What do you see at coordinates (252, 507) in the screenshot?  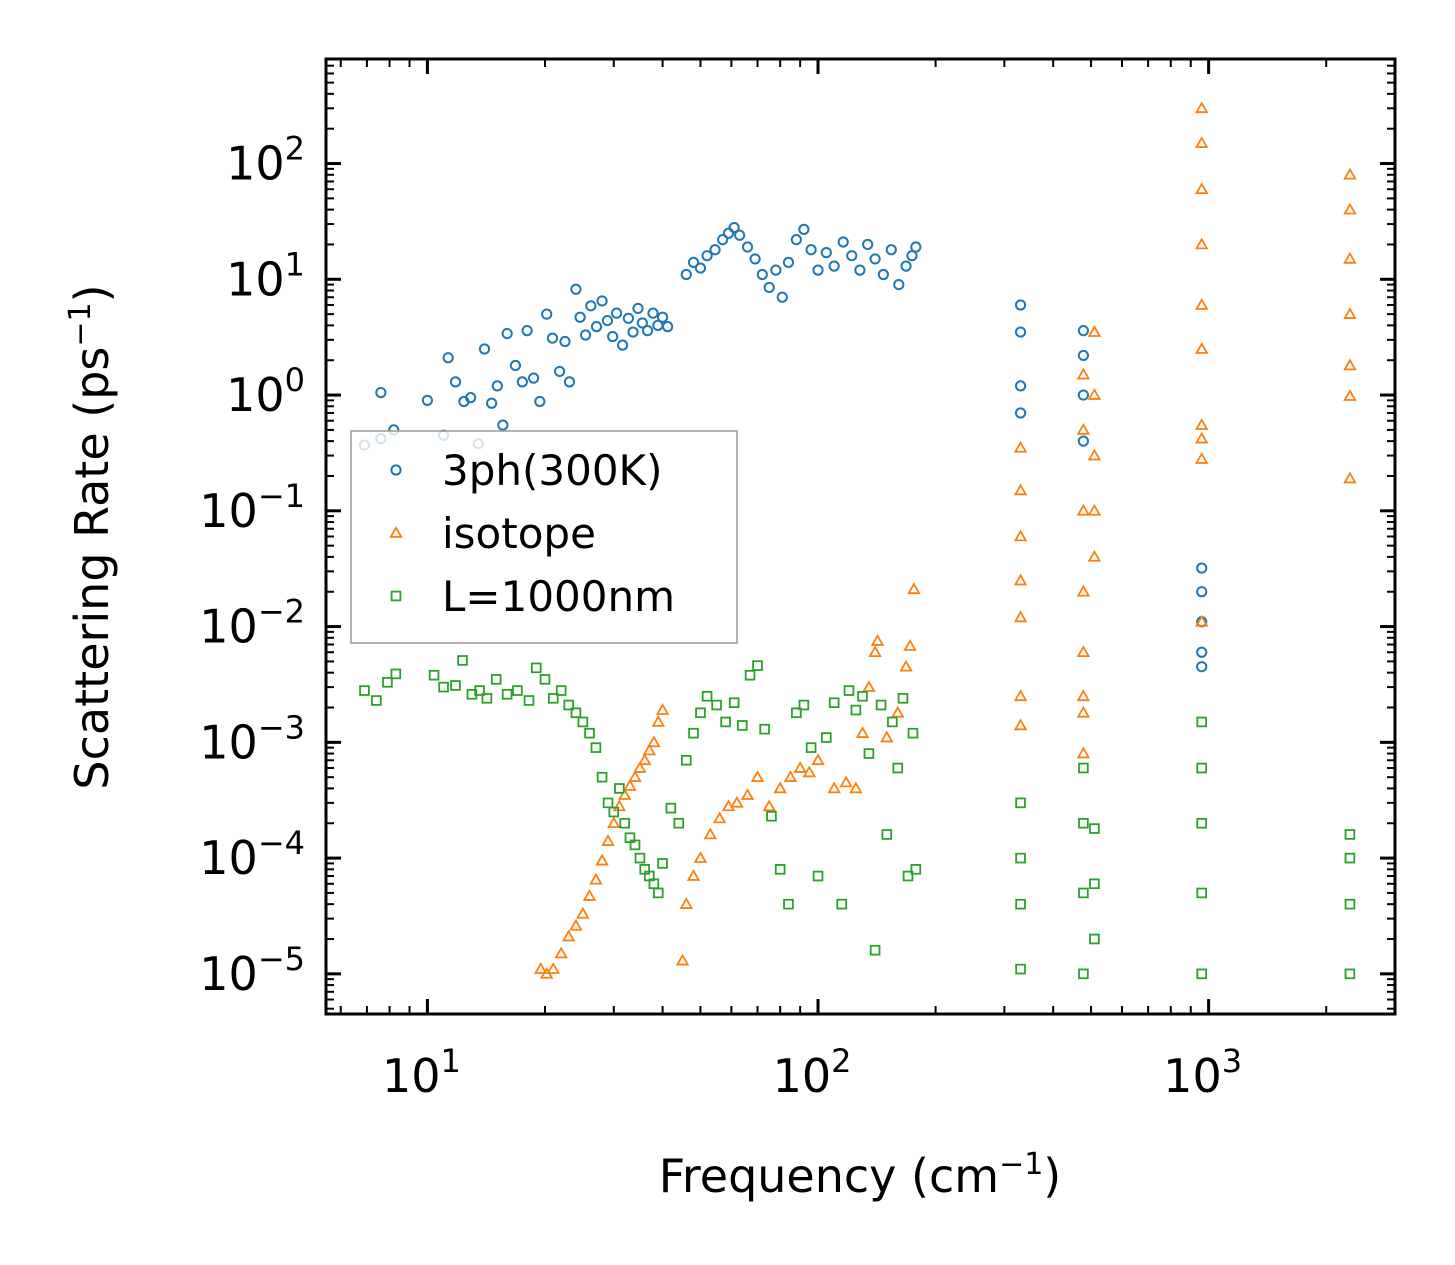 I see `y-tick-label: 10⁻¹` at bounding box center [252, 507].